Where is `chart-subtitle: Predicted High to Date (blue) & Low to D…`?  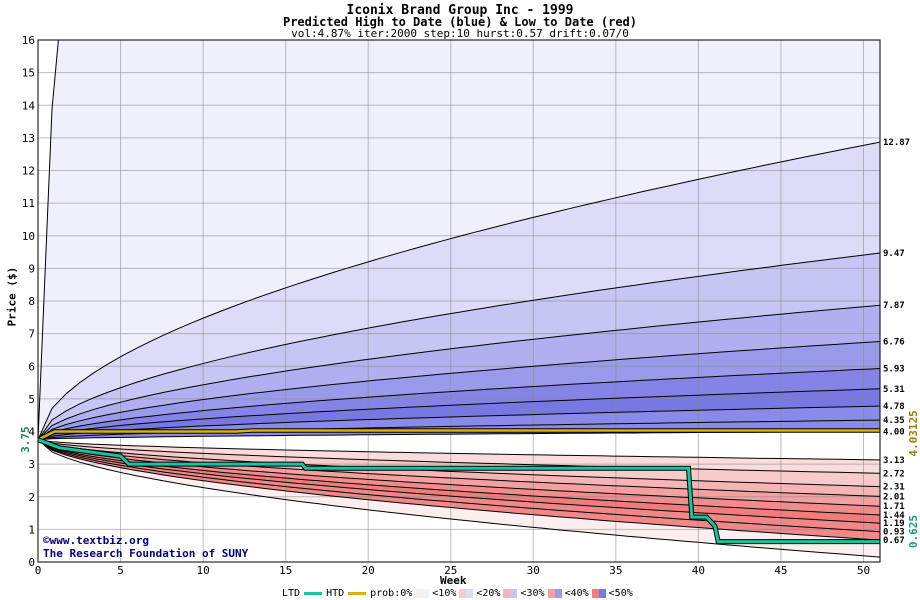 chart-subtitle: Predicted High to Date (blue) & Low to D… is located at coordinates (459, 22).